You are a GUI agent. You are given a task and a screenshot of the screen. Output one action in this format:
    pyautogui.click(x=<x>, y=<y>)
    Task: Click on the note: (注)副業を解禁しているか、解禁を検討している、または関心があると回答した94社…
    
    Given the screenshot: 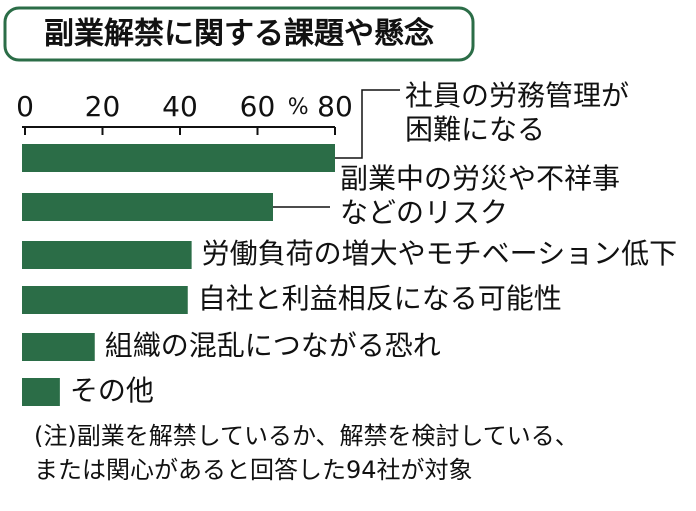 What is the action you would take?
    pyautogui.click(x=306, y=453)
    